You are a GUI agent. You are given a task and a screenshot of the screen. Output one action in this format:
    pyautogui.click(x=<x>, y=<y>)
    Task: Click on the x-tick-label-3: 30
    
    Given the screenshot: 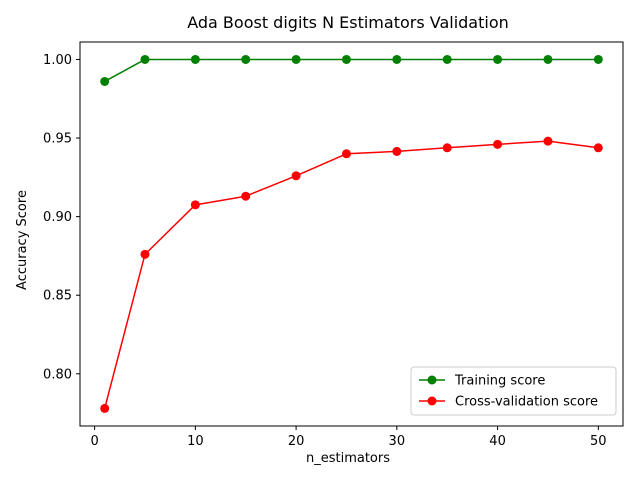 What is the action you would take?
    pyautogui.click(x=397, y=441)
    